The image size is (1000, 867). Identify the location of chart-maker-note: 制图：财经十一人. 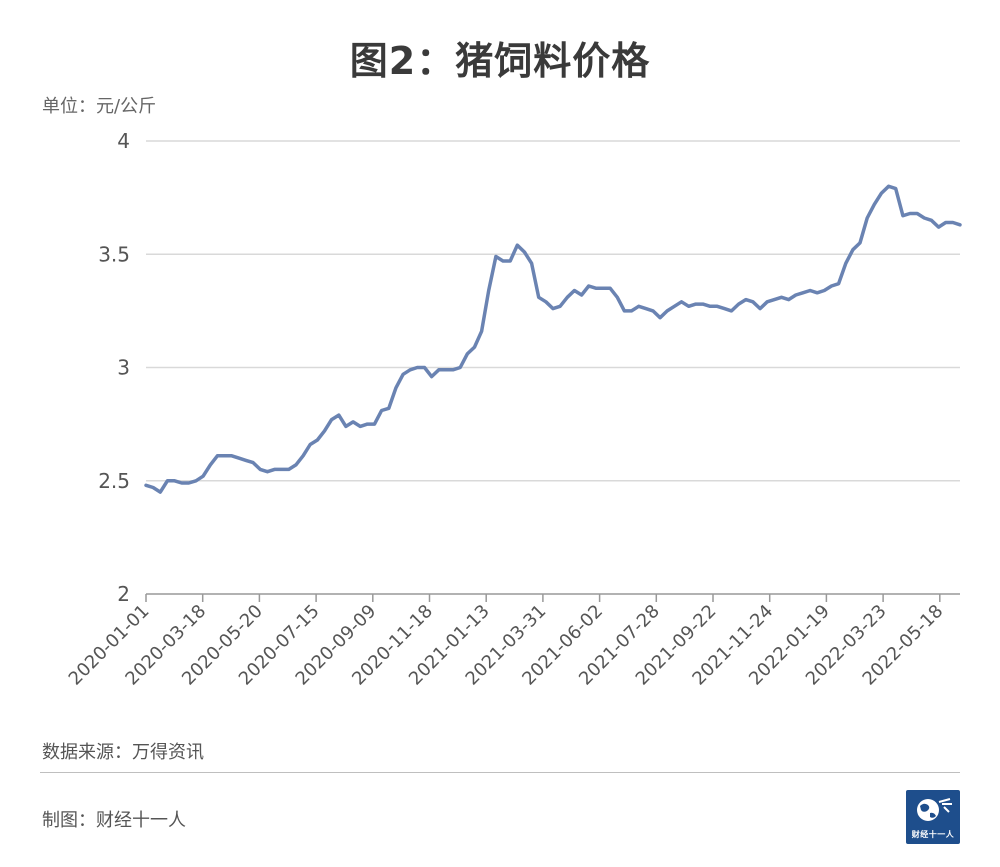
(114, 820).